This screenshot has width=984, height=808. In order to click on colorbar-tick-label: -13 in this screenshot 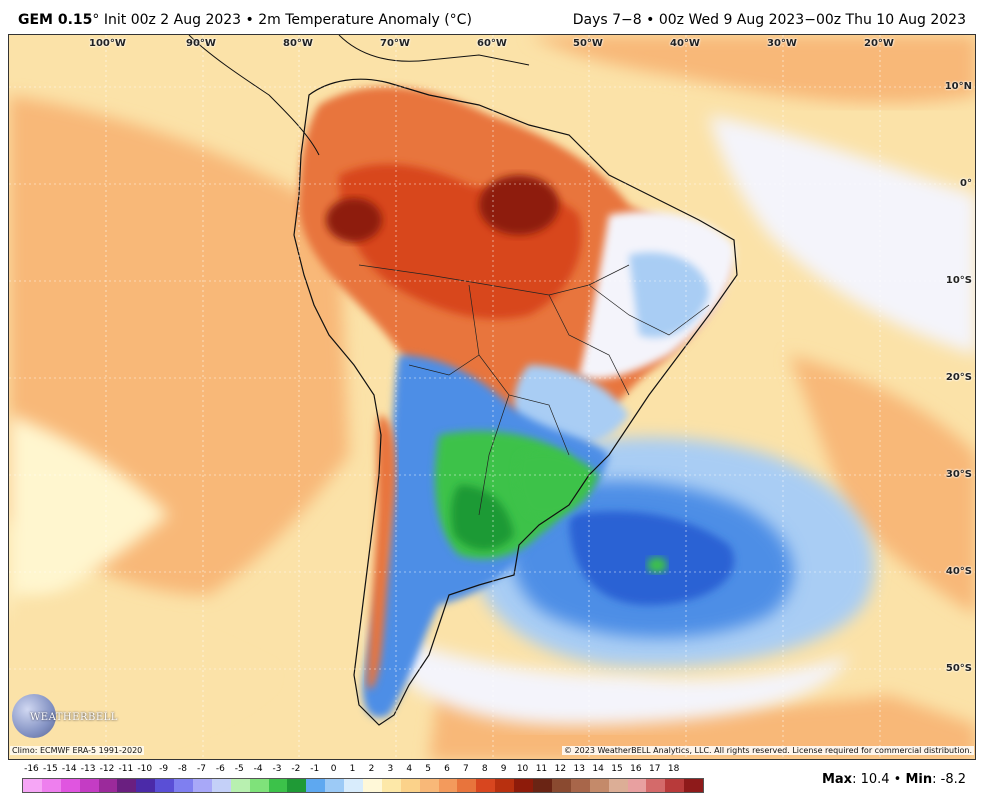, I will do `click(88, 769)`.